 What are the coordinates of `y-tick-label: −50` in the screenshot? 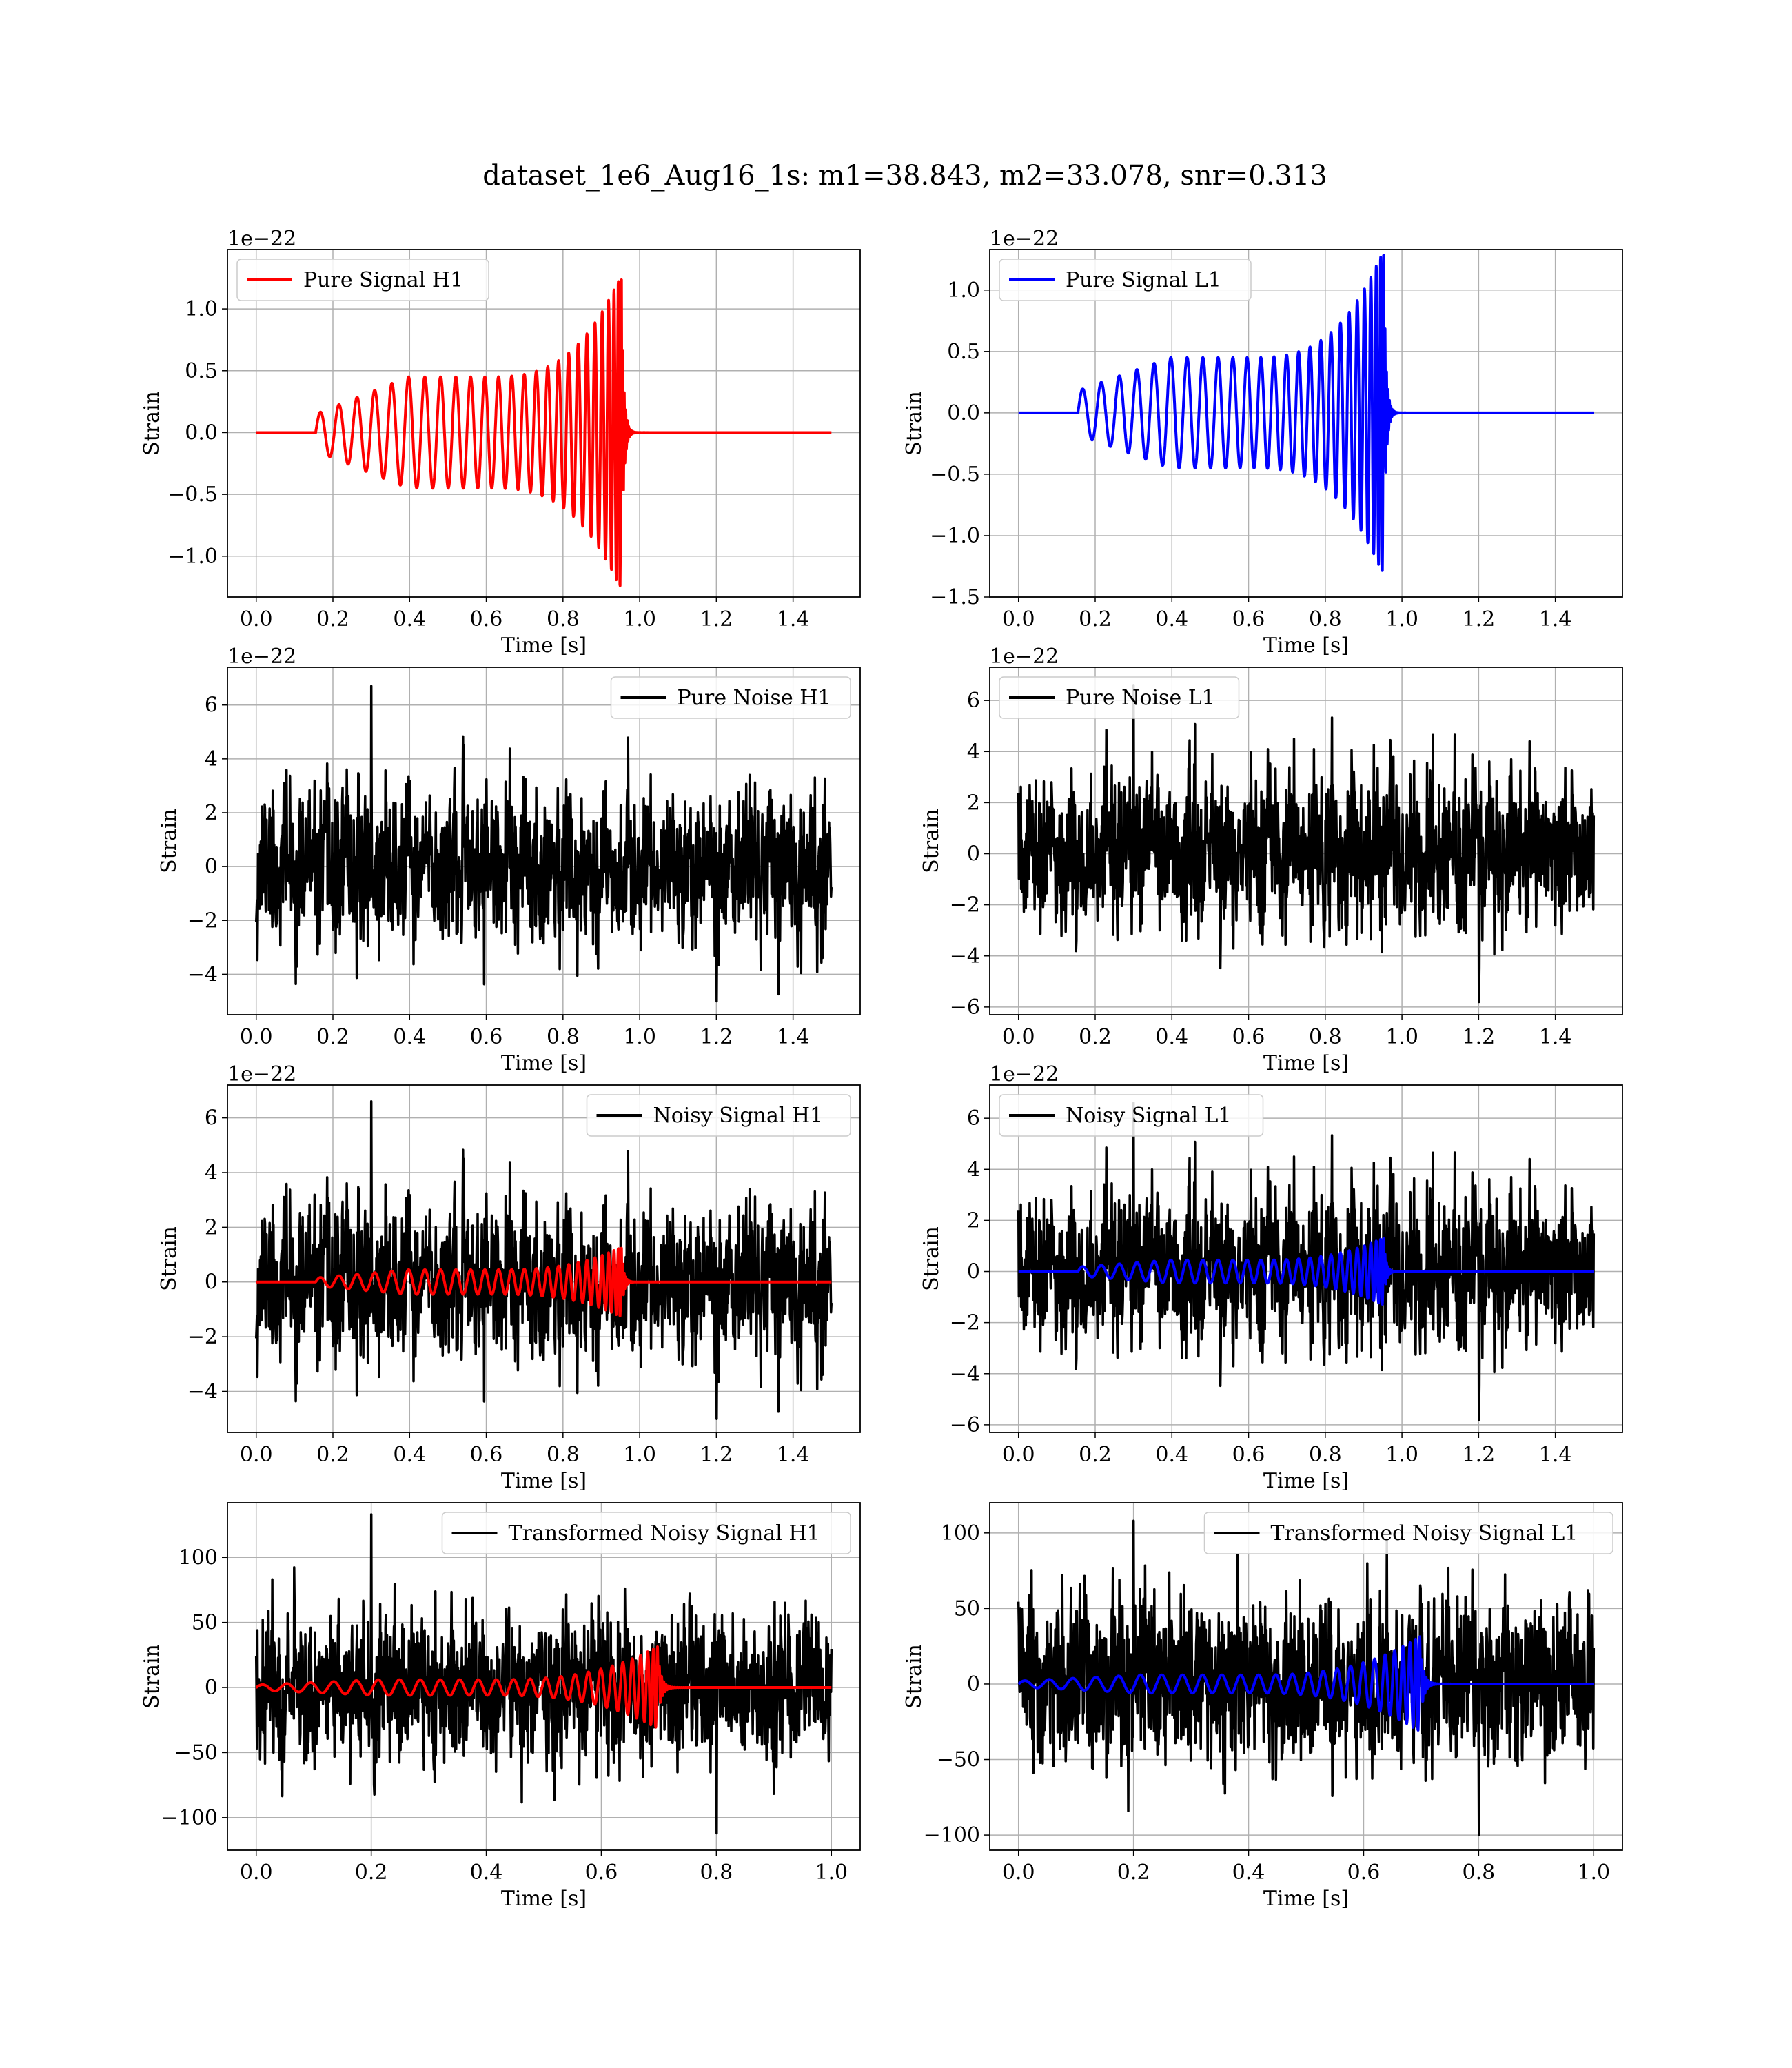 It's located at (196, 1753).